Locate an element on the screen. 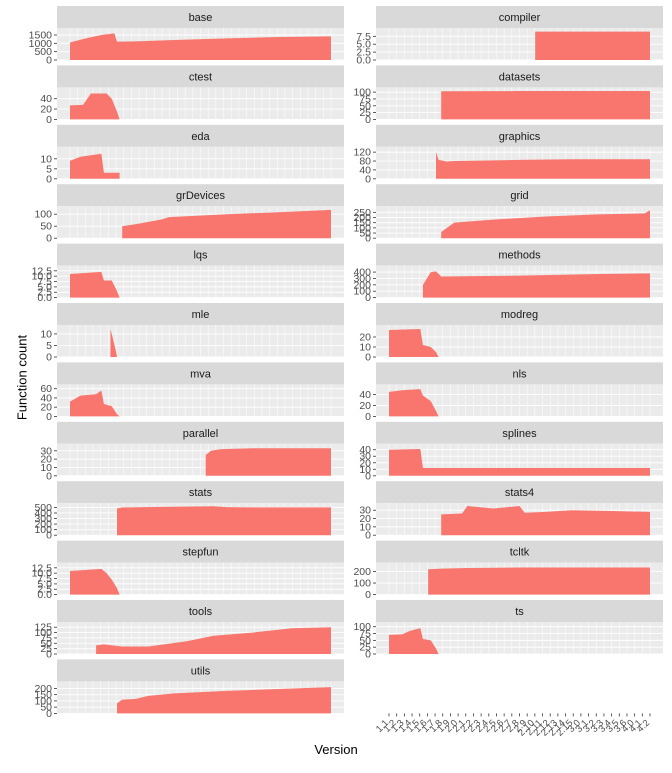  x-axis-label: Version is located at coordinates (336, 749).